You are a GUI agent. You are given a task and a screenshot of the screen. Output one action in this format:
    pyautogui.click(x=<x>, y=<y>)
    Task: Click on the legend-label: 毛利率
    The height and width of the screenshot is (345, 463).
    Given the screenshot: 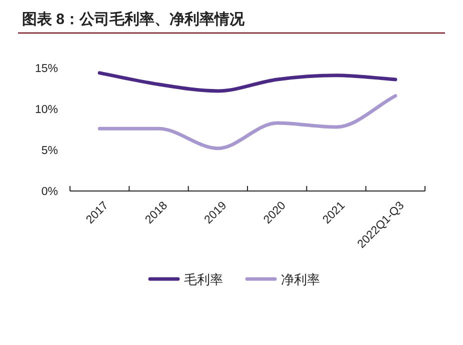 What is the action you would take?
    pyautogui.click(x=203, y=279)
    